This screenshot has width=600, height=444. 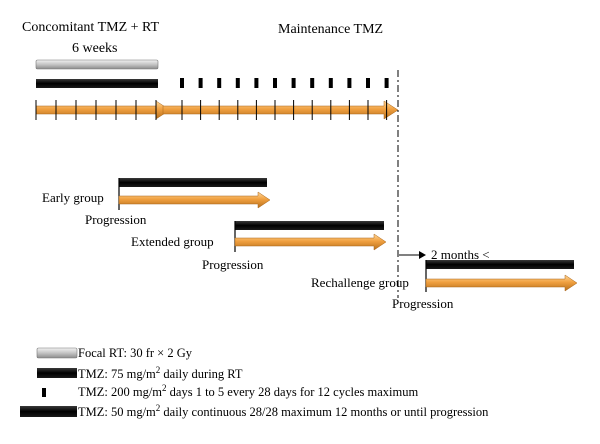 What do you see at coordinates (95, 48) in the screenshot?
I see `duration-label: 6 weeks` at bounding box center [95, 48].